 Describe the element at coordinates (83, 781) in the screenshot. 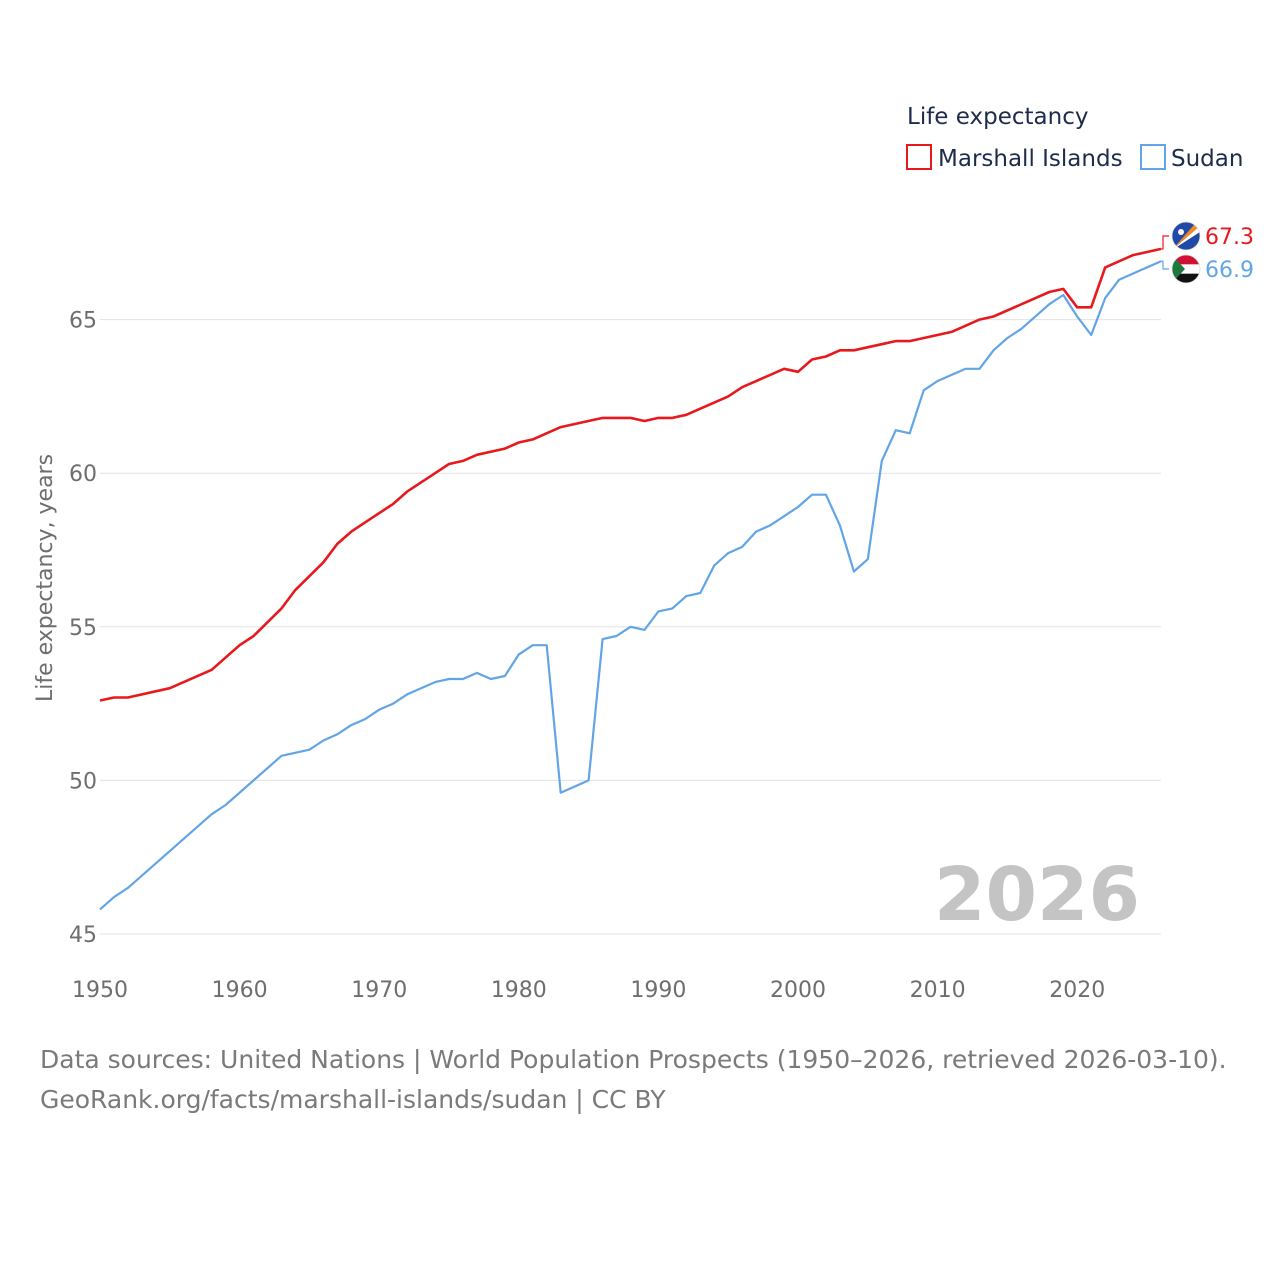

I see `y-tick-label: 50` at that location.